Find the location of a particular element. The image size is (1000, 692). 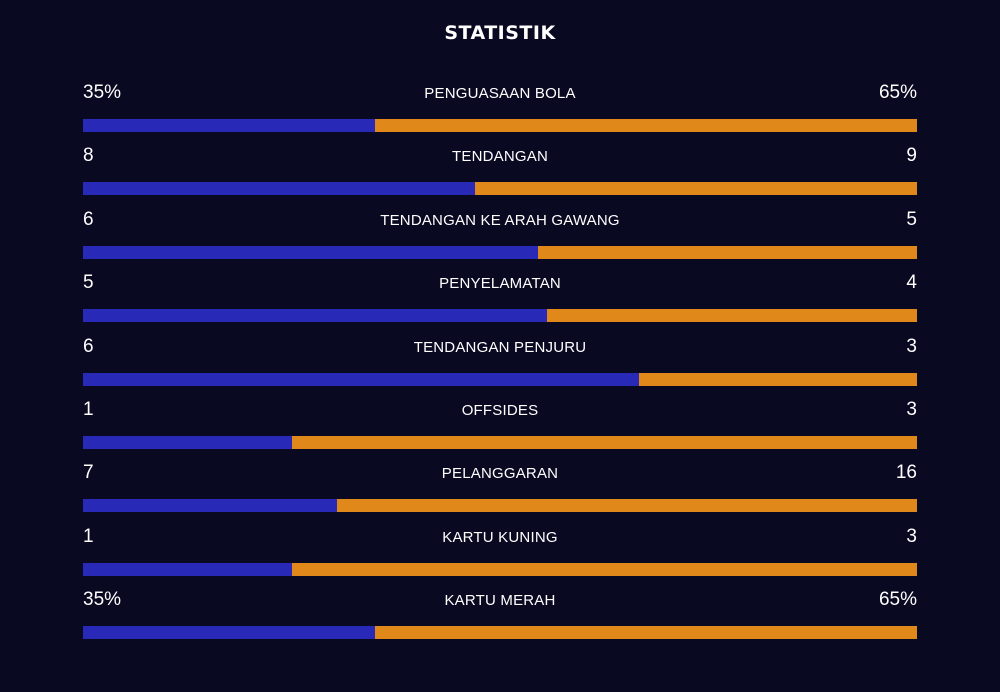

stat-header: 6 TENDANGAN KE ARAH GAWANG 5 is located at coordinates (500, 221).